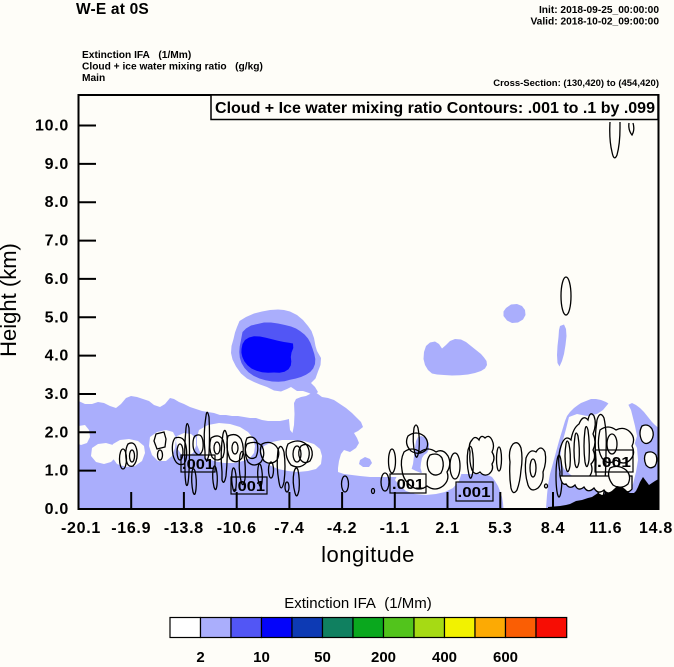  I want to click on svg-text:Cross-Section: (130,420) to (4: Cross-Section: (130,420) to (454,420), so click(576, 83).